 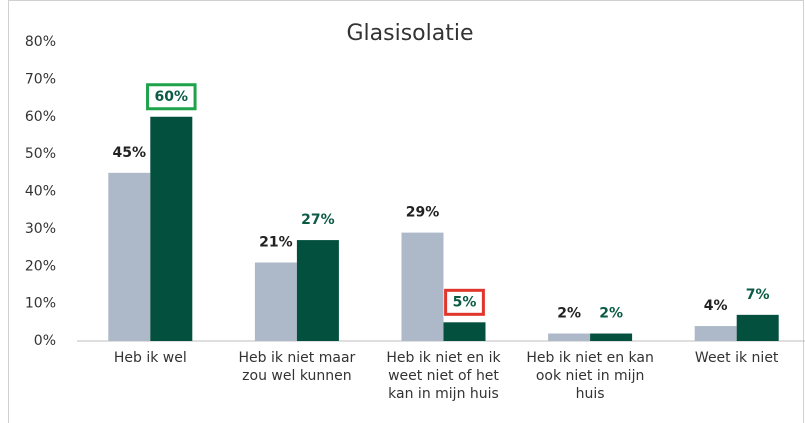 I want to click on y-tick-label: 20%, so click(x=40, y=266).